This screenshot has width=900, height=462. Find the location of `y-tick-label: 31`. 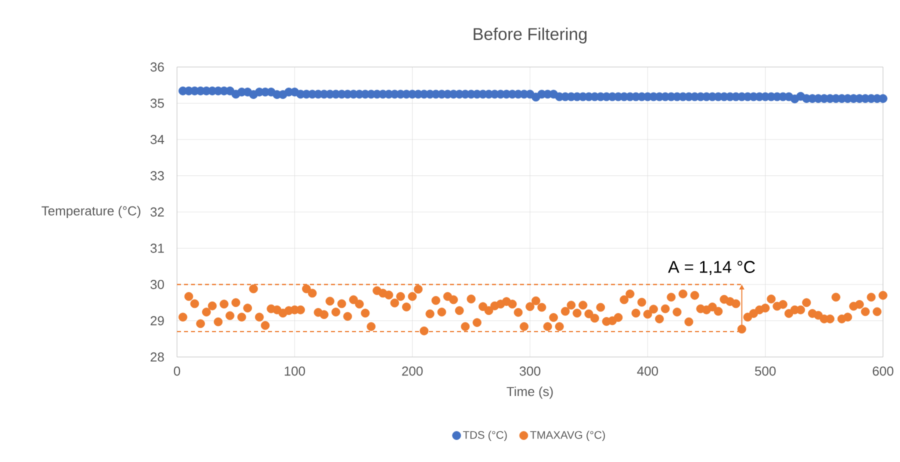

y-tick-label: 31 is located at coordinates (157, 248).